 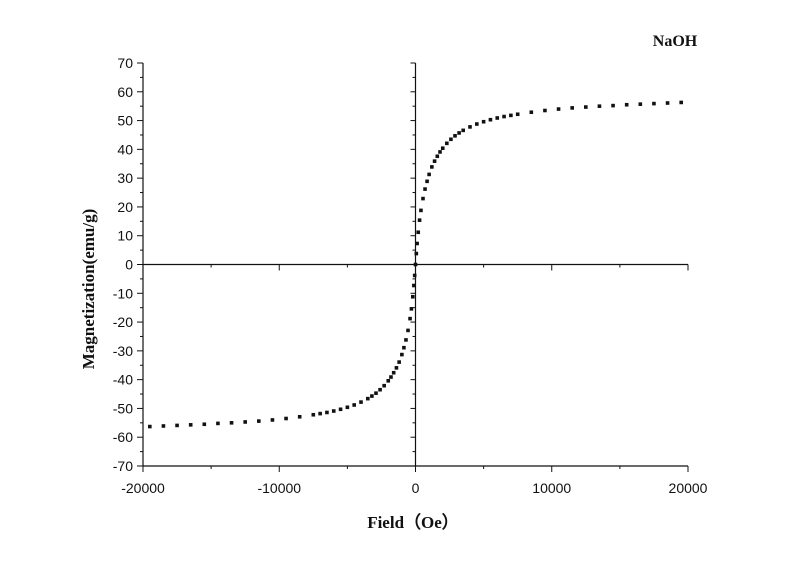 What do you see at coordinates (125, 63) in the screenshot?
I see `y-tick-label: 70` at bounding box center [125, 63].